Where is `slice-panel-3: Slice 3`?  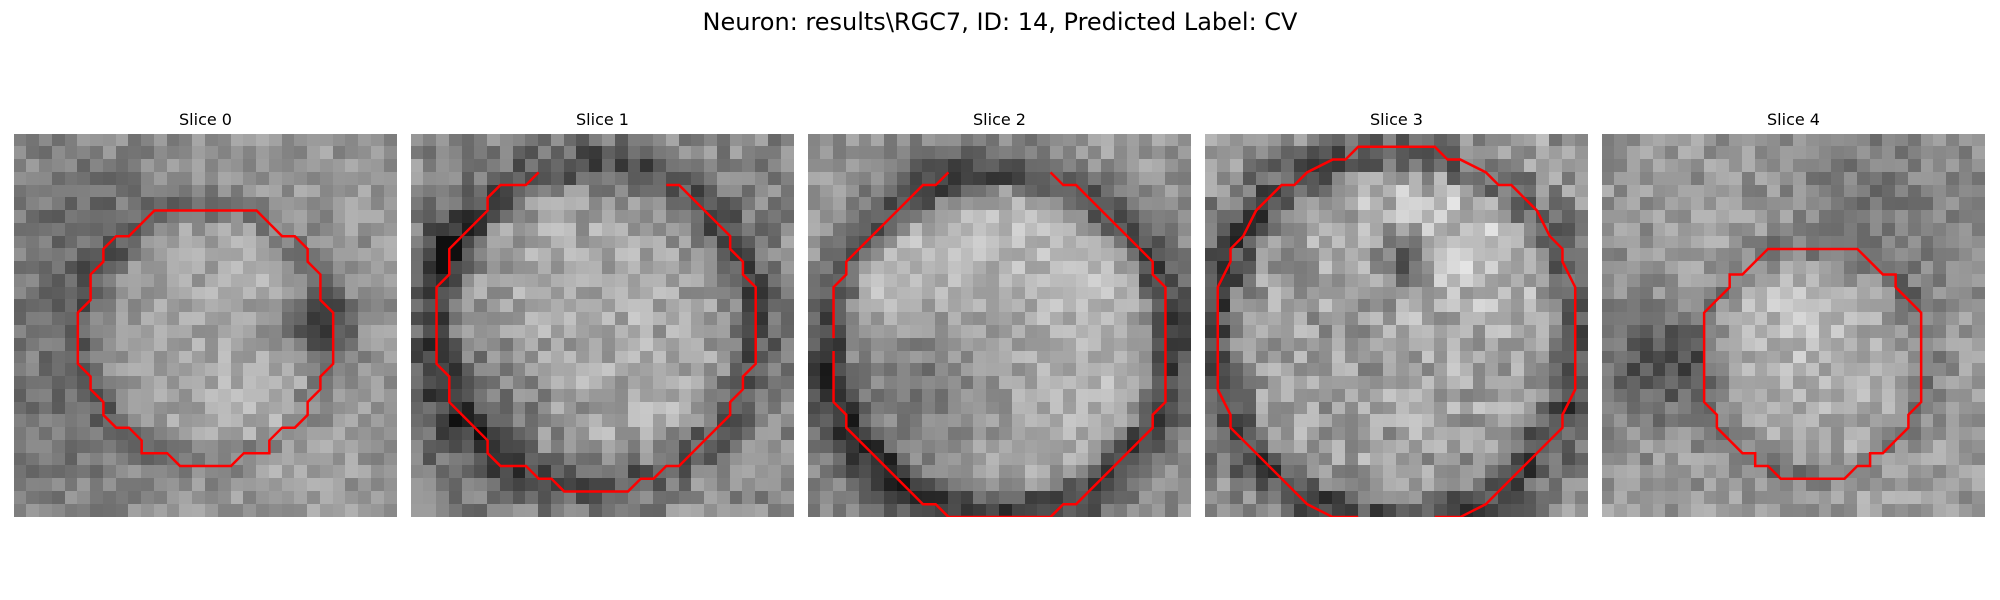
slice-panel-3: Slice 3 is located at coordinates (1396, 312).